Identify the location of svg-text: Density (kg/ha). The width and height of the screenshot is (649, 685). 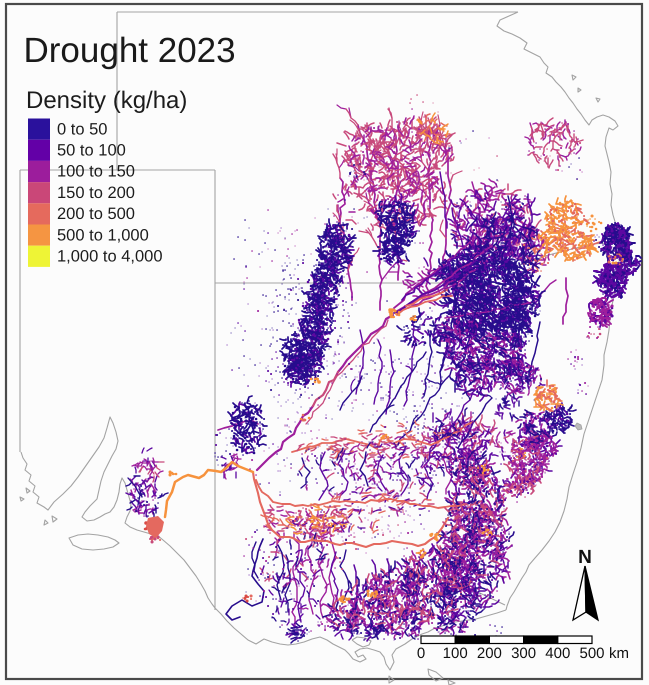
(106, 100).